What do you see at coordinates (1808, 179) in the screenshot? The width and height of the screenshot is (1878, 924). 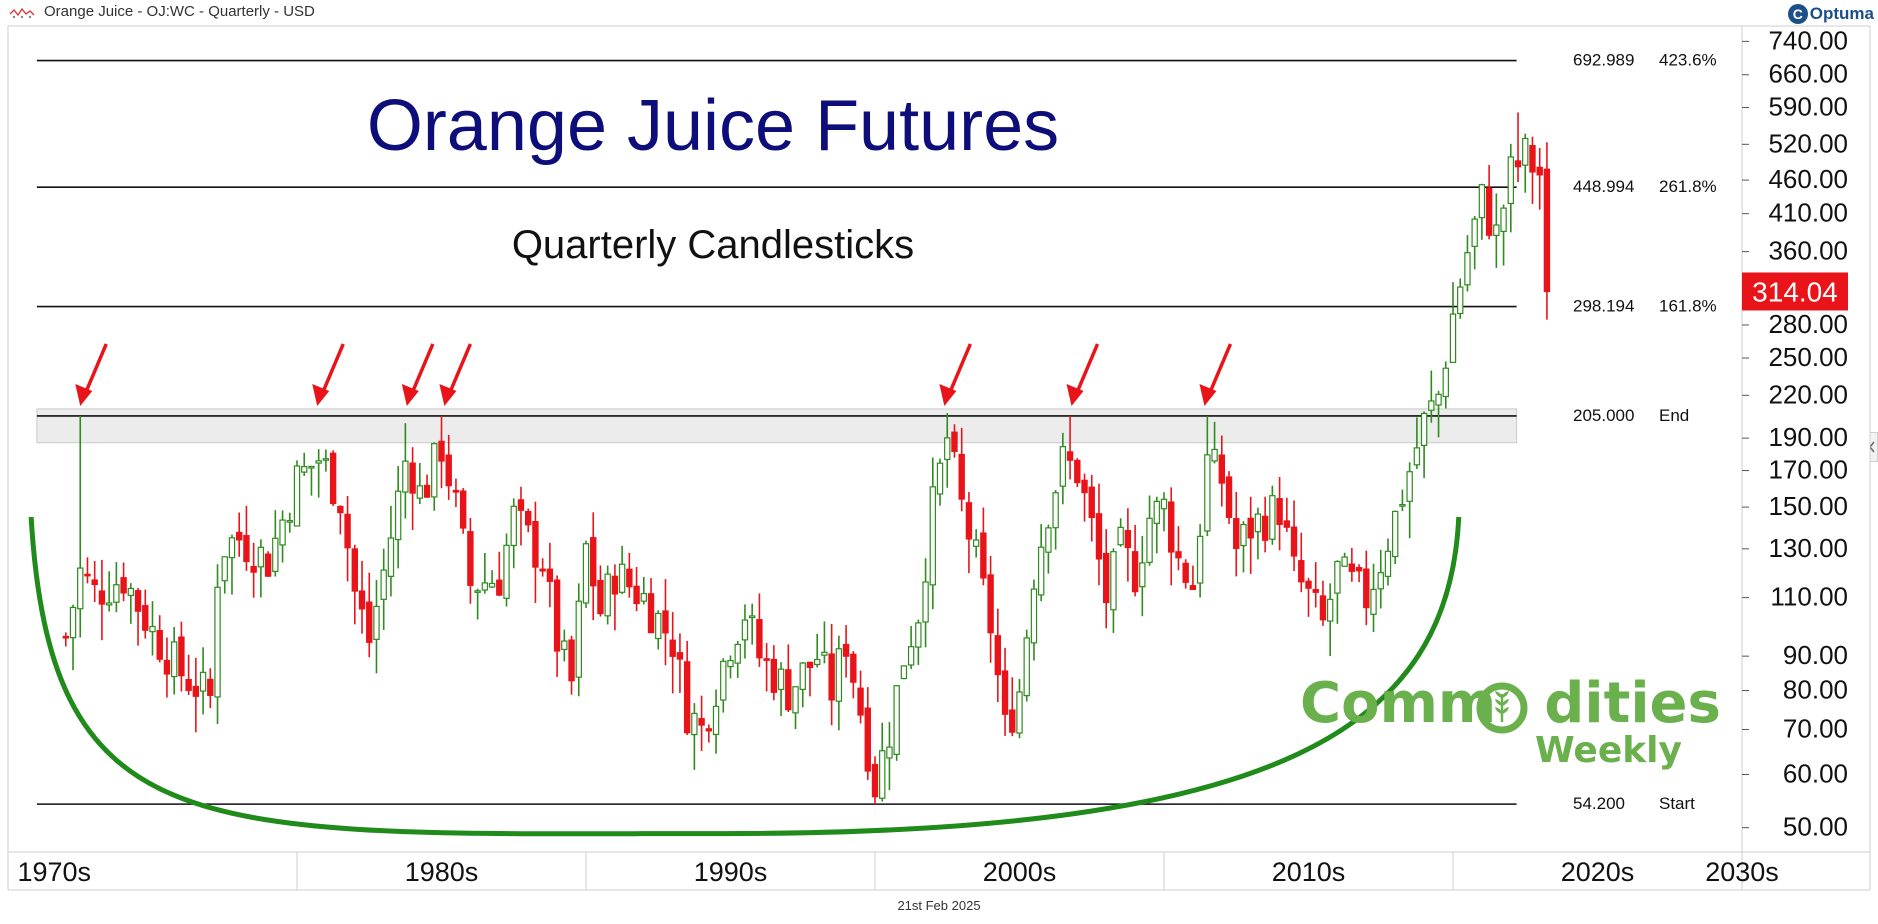 I see `y-tick-label: 460.00` at bounding box center [1808, 179].